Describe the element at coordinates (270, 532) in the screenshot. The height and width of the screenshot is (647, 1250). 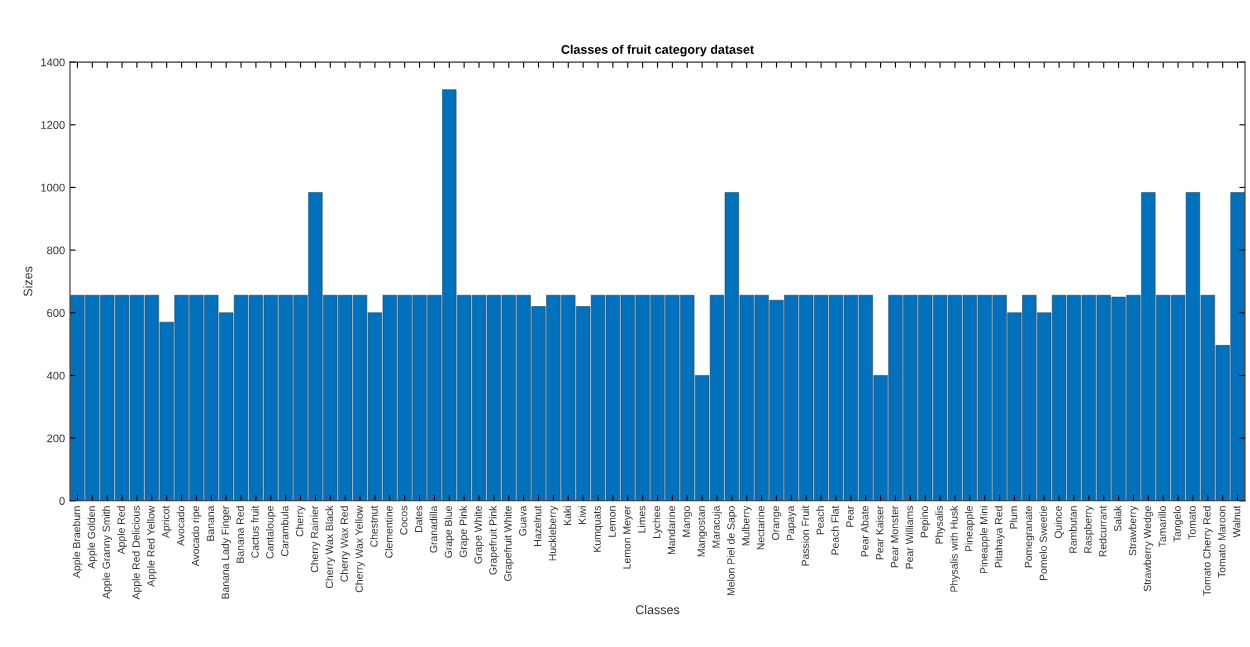
I see `x-tick-label: Cantaloupe` at that location.